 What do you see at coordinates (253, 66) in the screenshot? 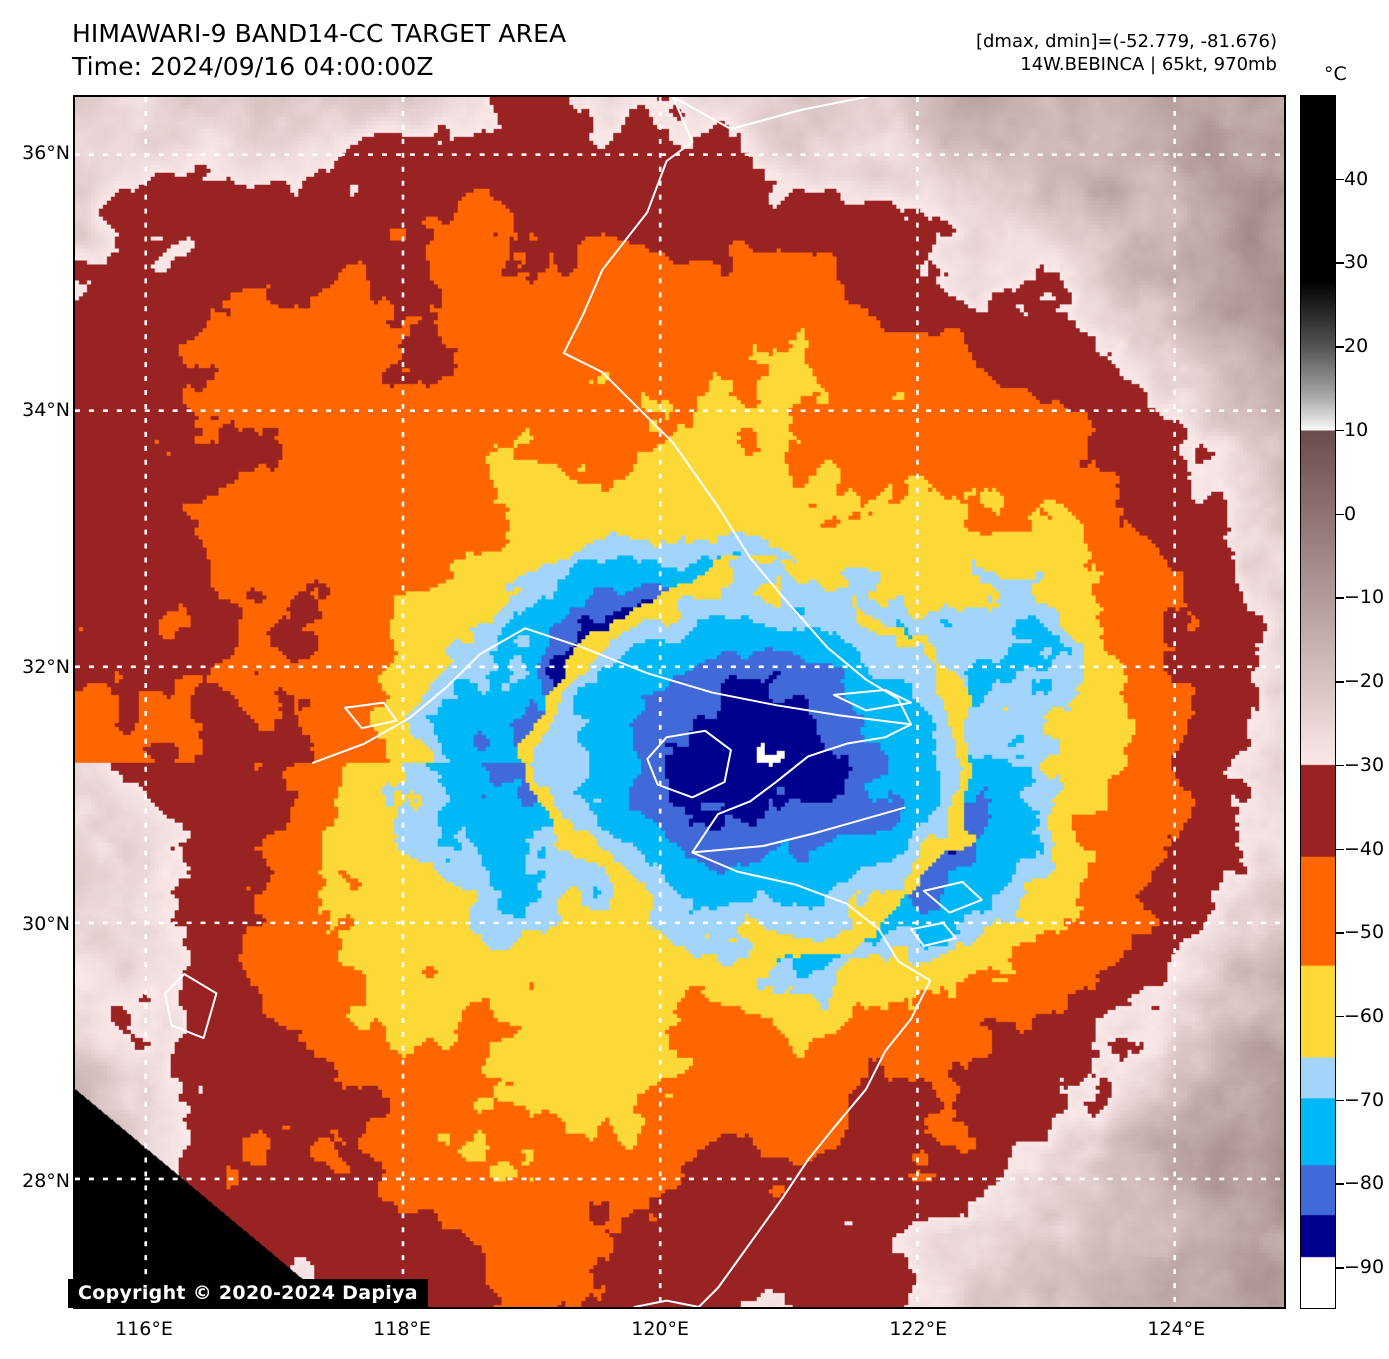
I see `timestamp-label: Time: 2024/09/16 04:00:00Z` at bounding box center [253, 66].